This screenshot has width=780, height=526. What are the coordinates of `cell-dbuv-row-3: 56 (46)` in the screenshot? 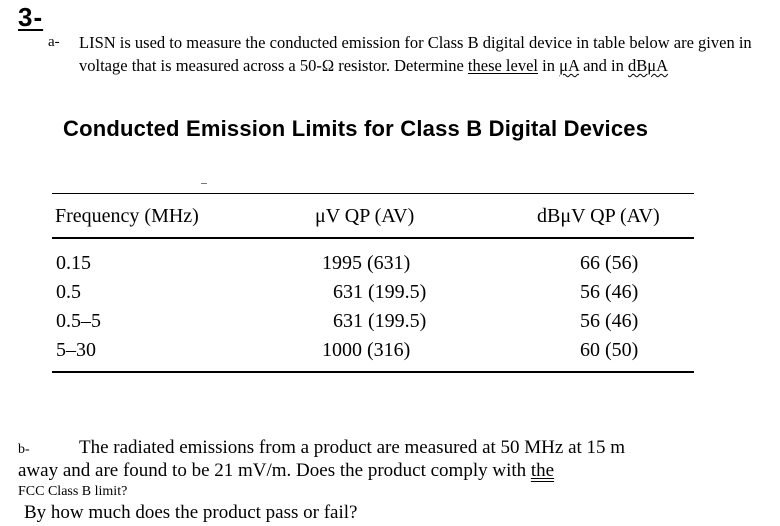 It's located at (609, 321).